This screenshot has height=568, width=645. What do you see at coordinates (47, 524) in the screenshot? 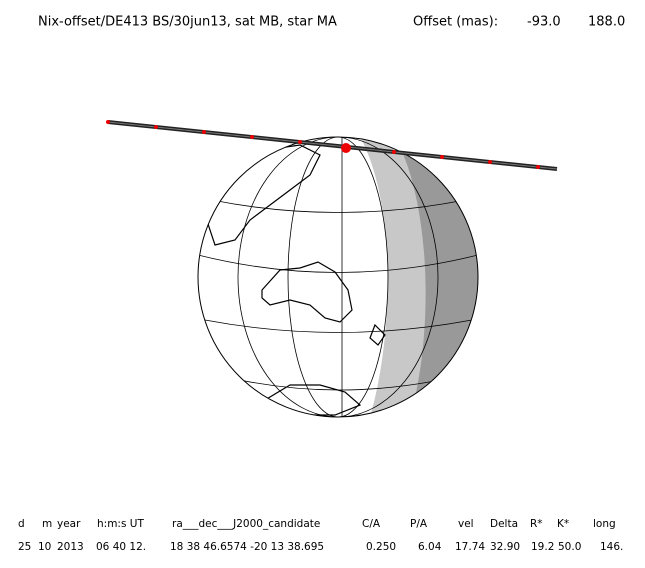
I see `column-header: m` at bounding box center [47, 524].